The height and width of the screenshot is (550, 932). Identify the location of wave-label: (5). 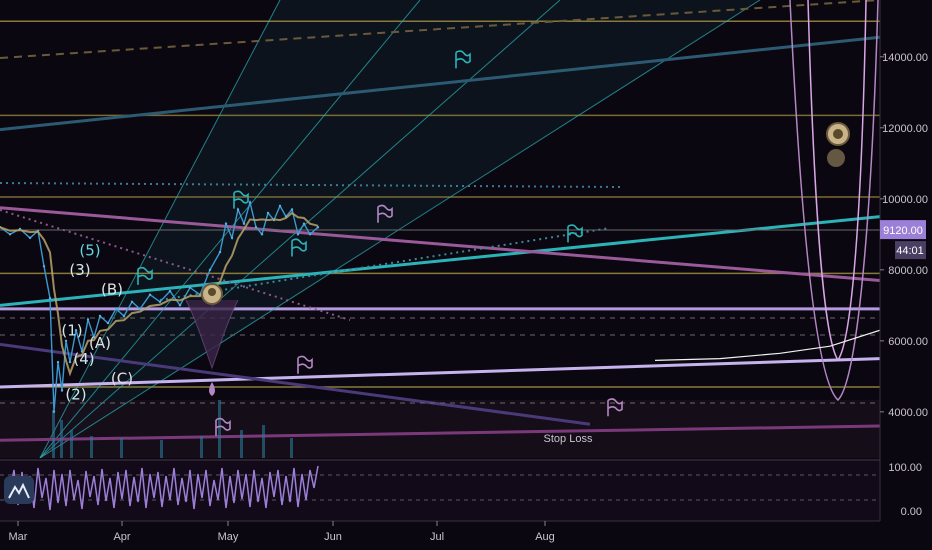
(89, 251).